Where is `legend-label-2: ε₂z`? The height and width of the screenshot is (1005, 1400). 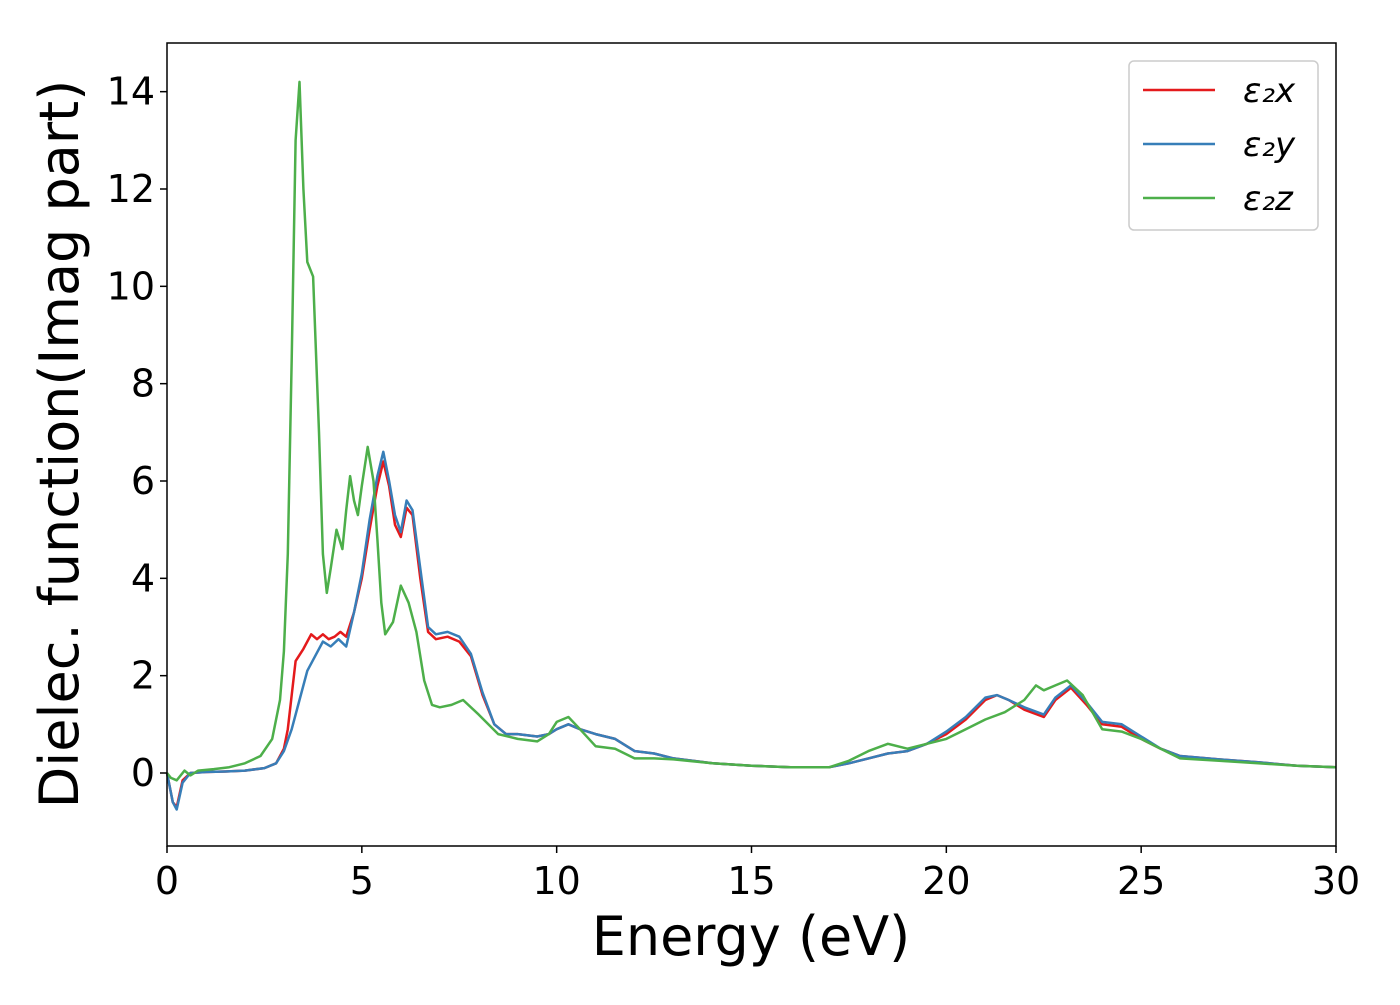
legend-label-2: ε₂z is located at coordinates (1268, 199).